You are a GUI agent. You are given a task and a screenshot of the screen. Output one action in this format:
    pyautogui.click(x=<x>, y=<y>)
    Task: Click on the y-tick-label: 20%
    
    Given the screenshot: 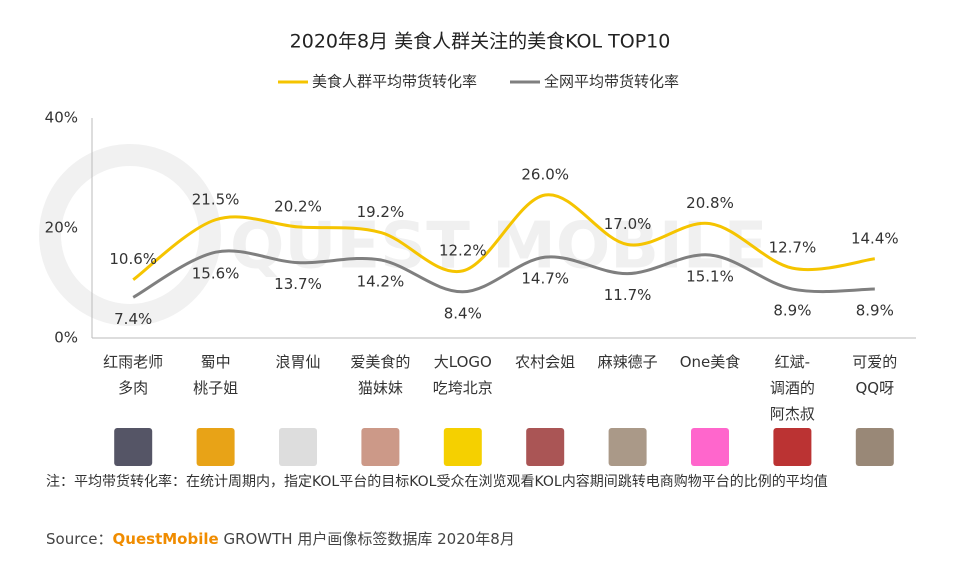 What is the action you would take?
    pyautogui.click(x=61, y=228)
    